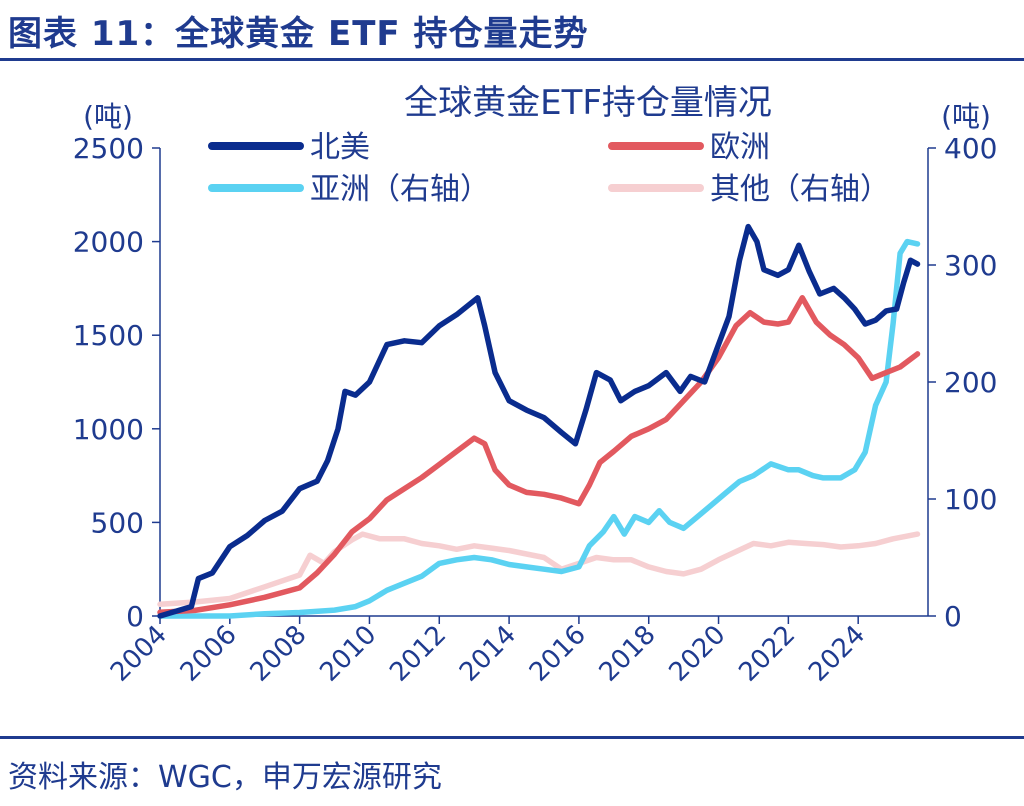 This screenshot has height=806, width=1024. Describe the element at coordinates (348, 654) in the screenshot. I see `x-tick-label: 2010` at that location.